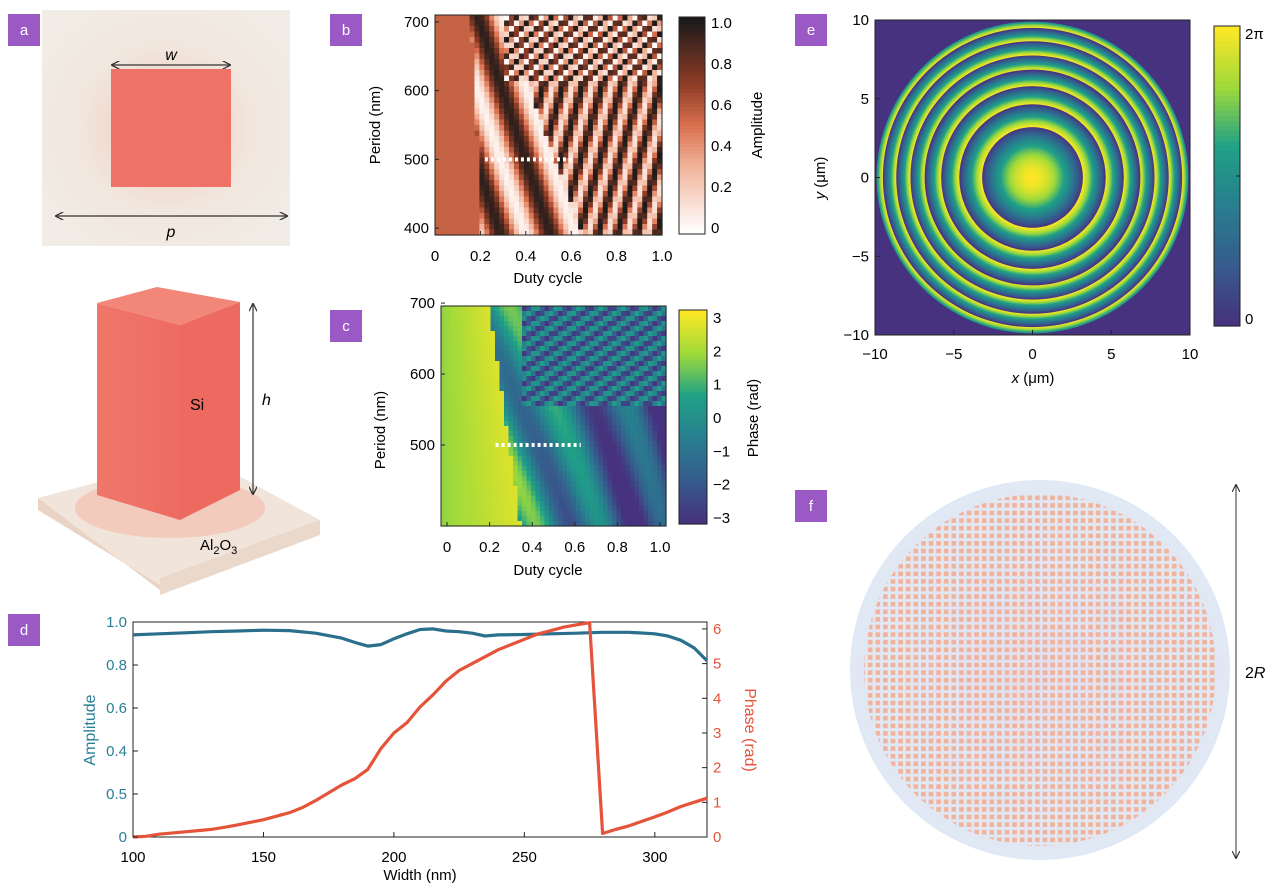 The image size is (1277, 888). What do you see at coordinates (346, 30) in the screenshot?
I see `panel-label-b: b` at bounding box center [346, 30].